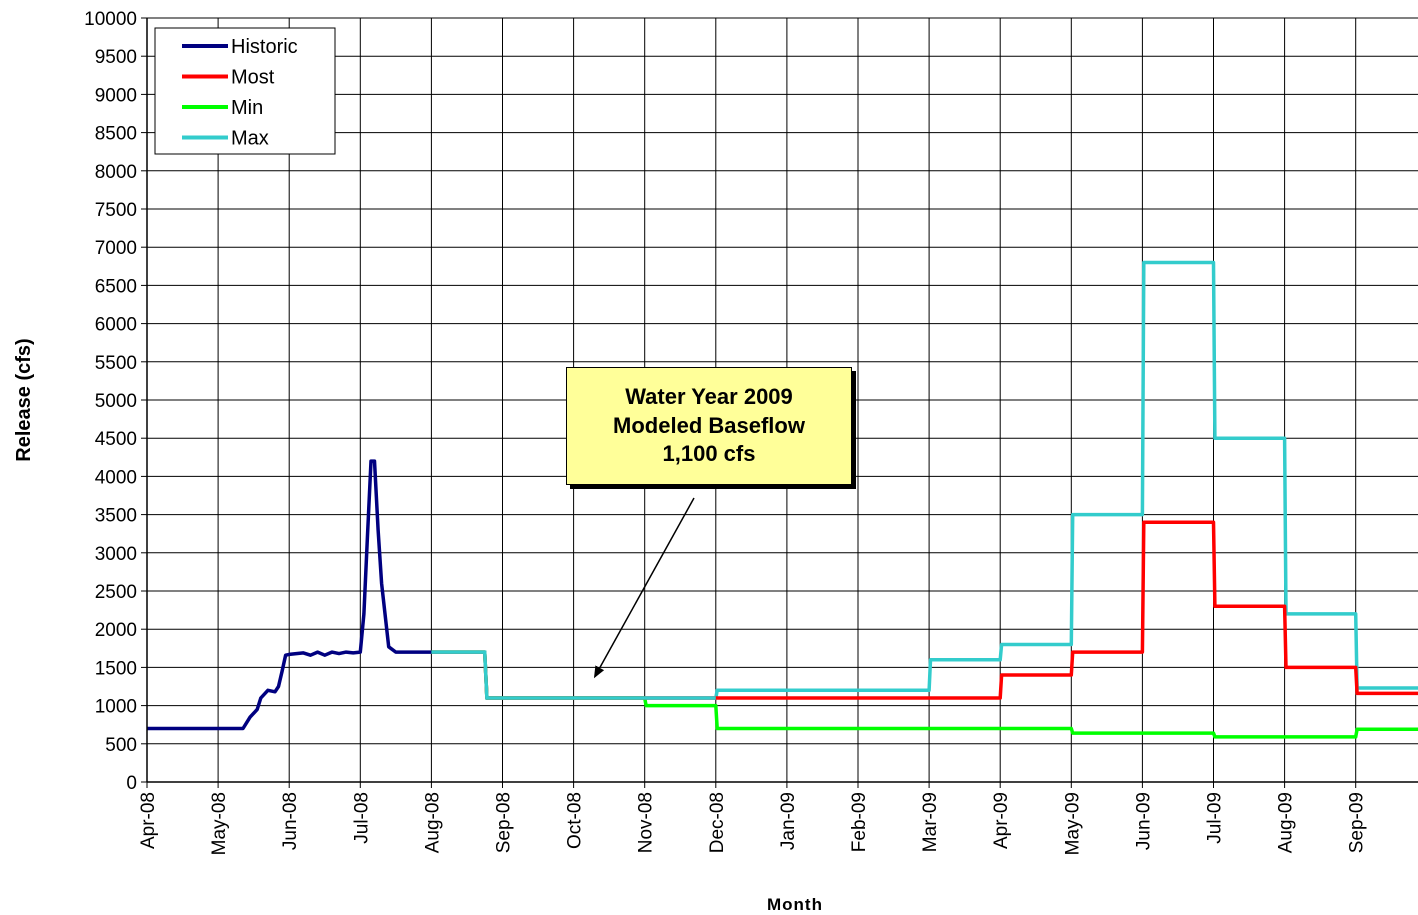  Describe the element at coordinates (361, 818) in the screenshot. I see `x-tick-label: Jul-08` at that location.